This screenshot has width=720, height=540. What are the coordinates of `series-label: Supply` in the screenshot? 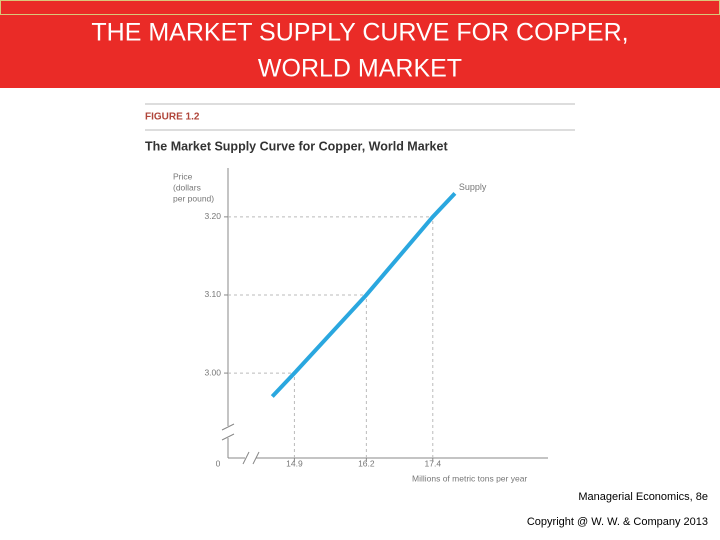 It's located at (473, 187).